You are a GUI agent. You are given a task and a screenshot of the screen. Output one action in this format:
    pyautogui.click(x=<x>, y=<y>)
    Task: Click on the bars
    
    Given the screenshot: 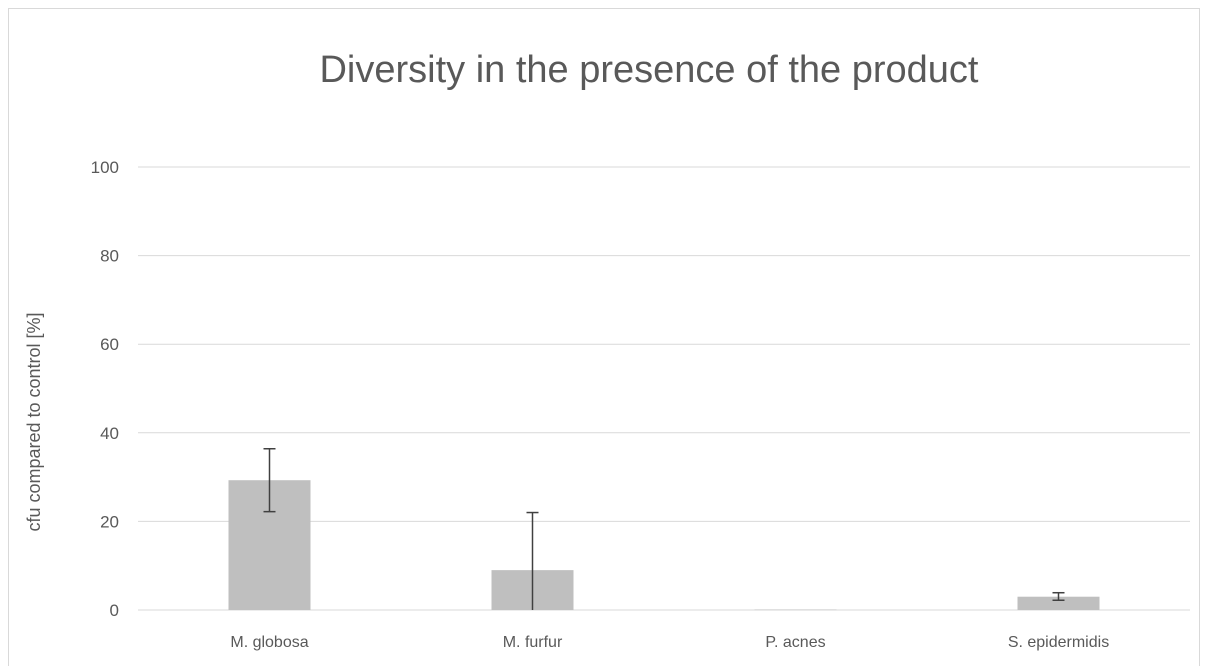 What is the action you would take?
    pyautogui.click(x=664, y=545)
    